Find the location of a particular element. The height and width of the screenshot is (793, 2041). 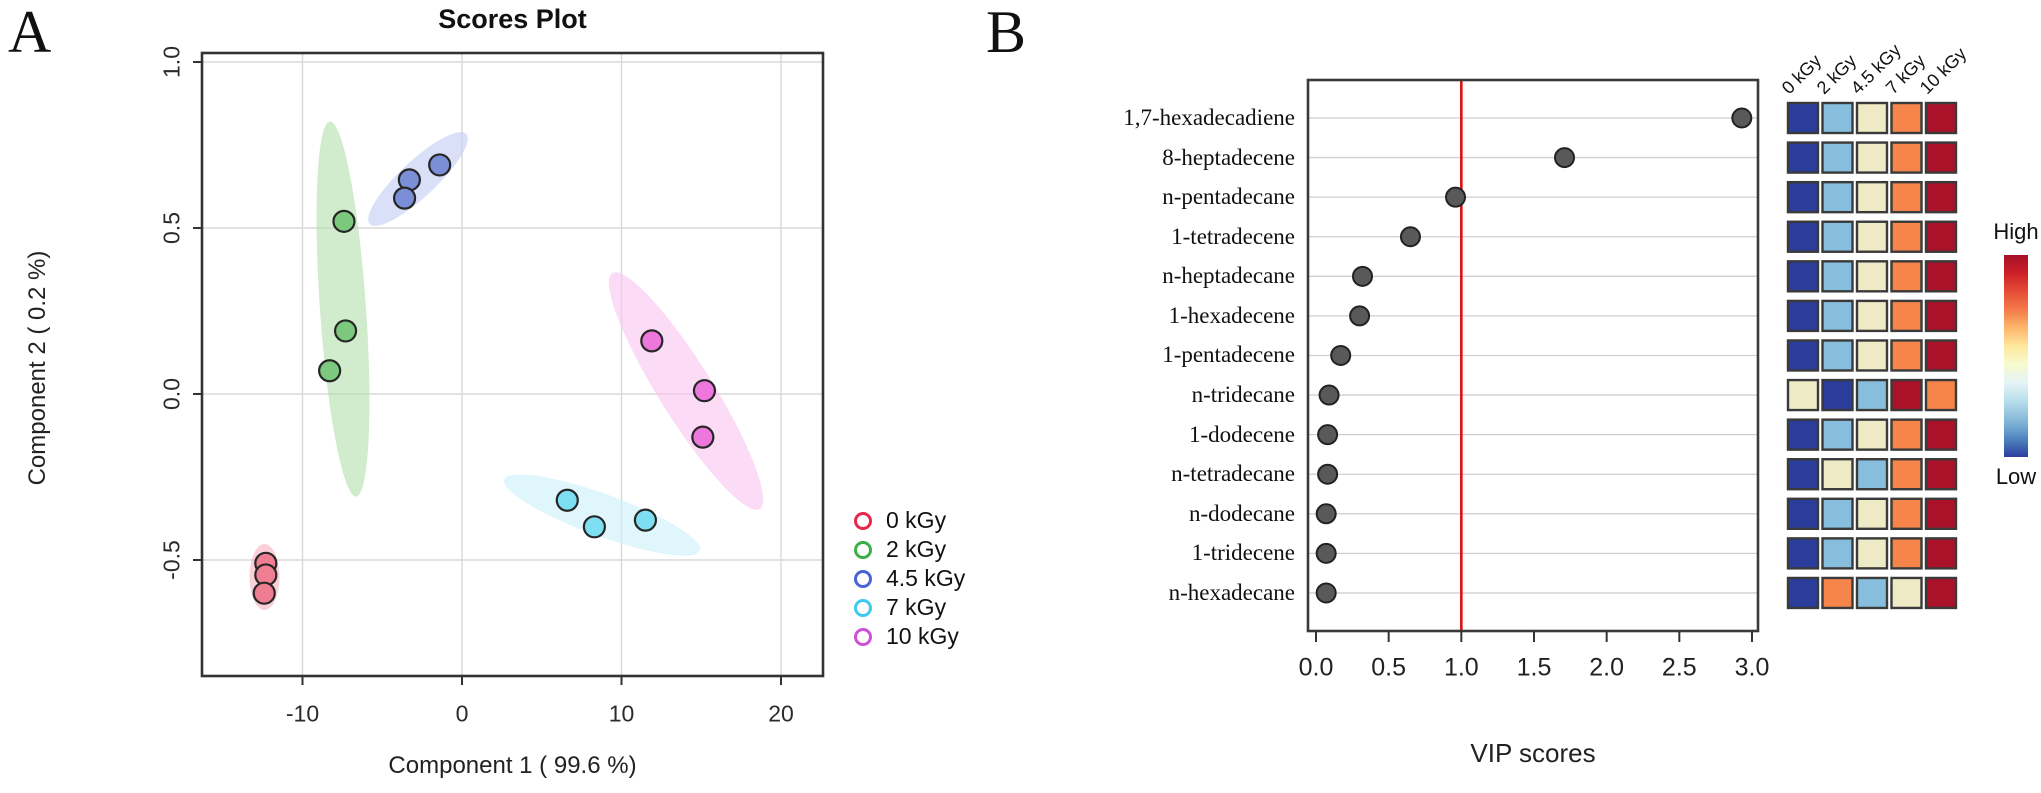

legend-label-7kgy: 7 kGy is located at coordinates (916, 607).